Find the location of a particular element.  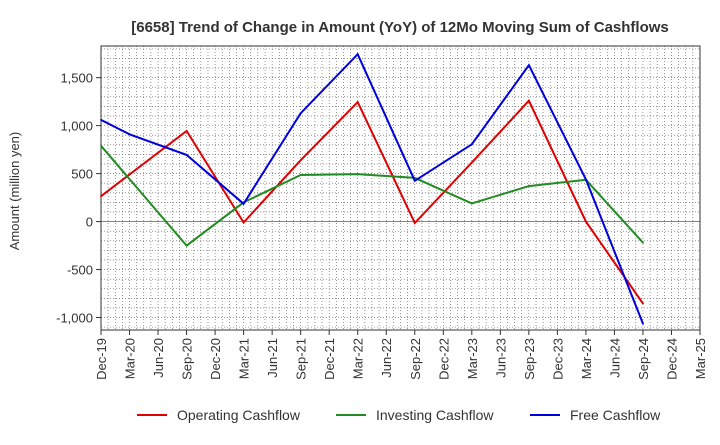

legend-item: Investing Cashflow is located at coordinates (415, 415).